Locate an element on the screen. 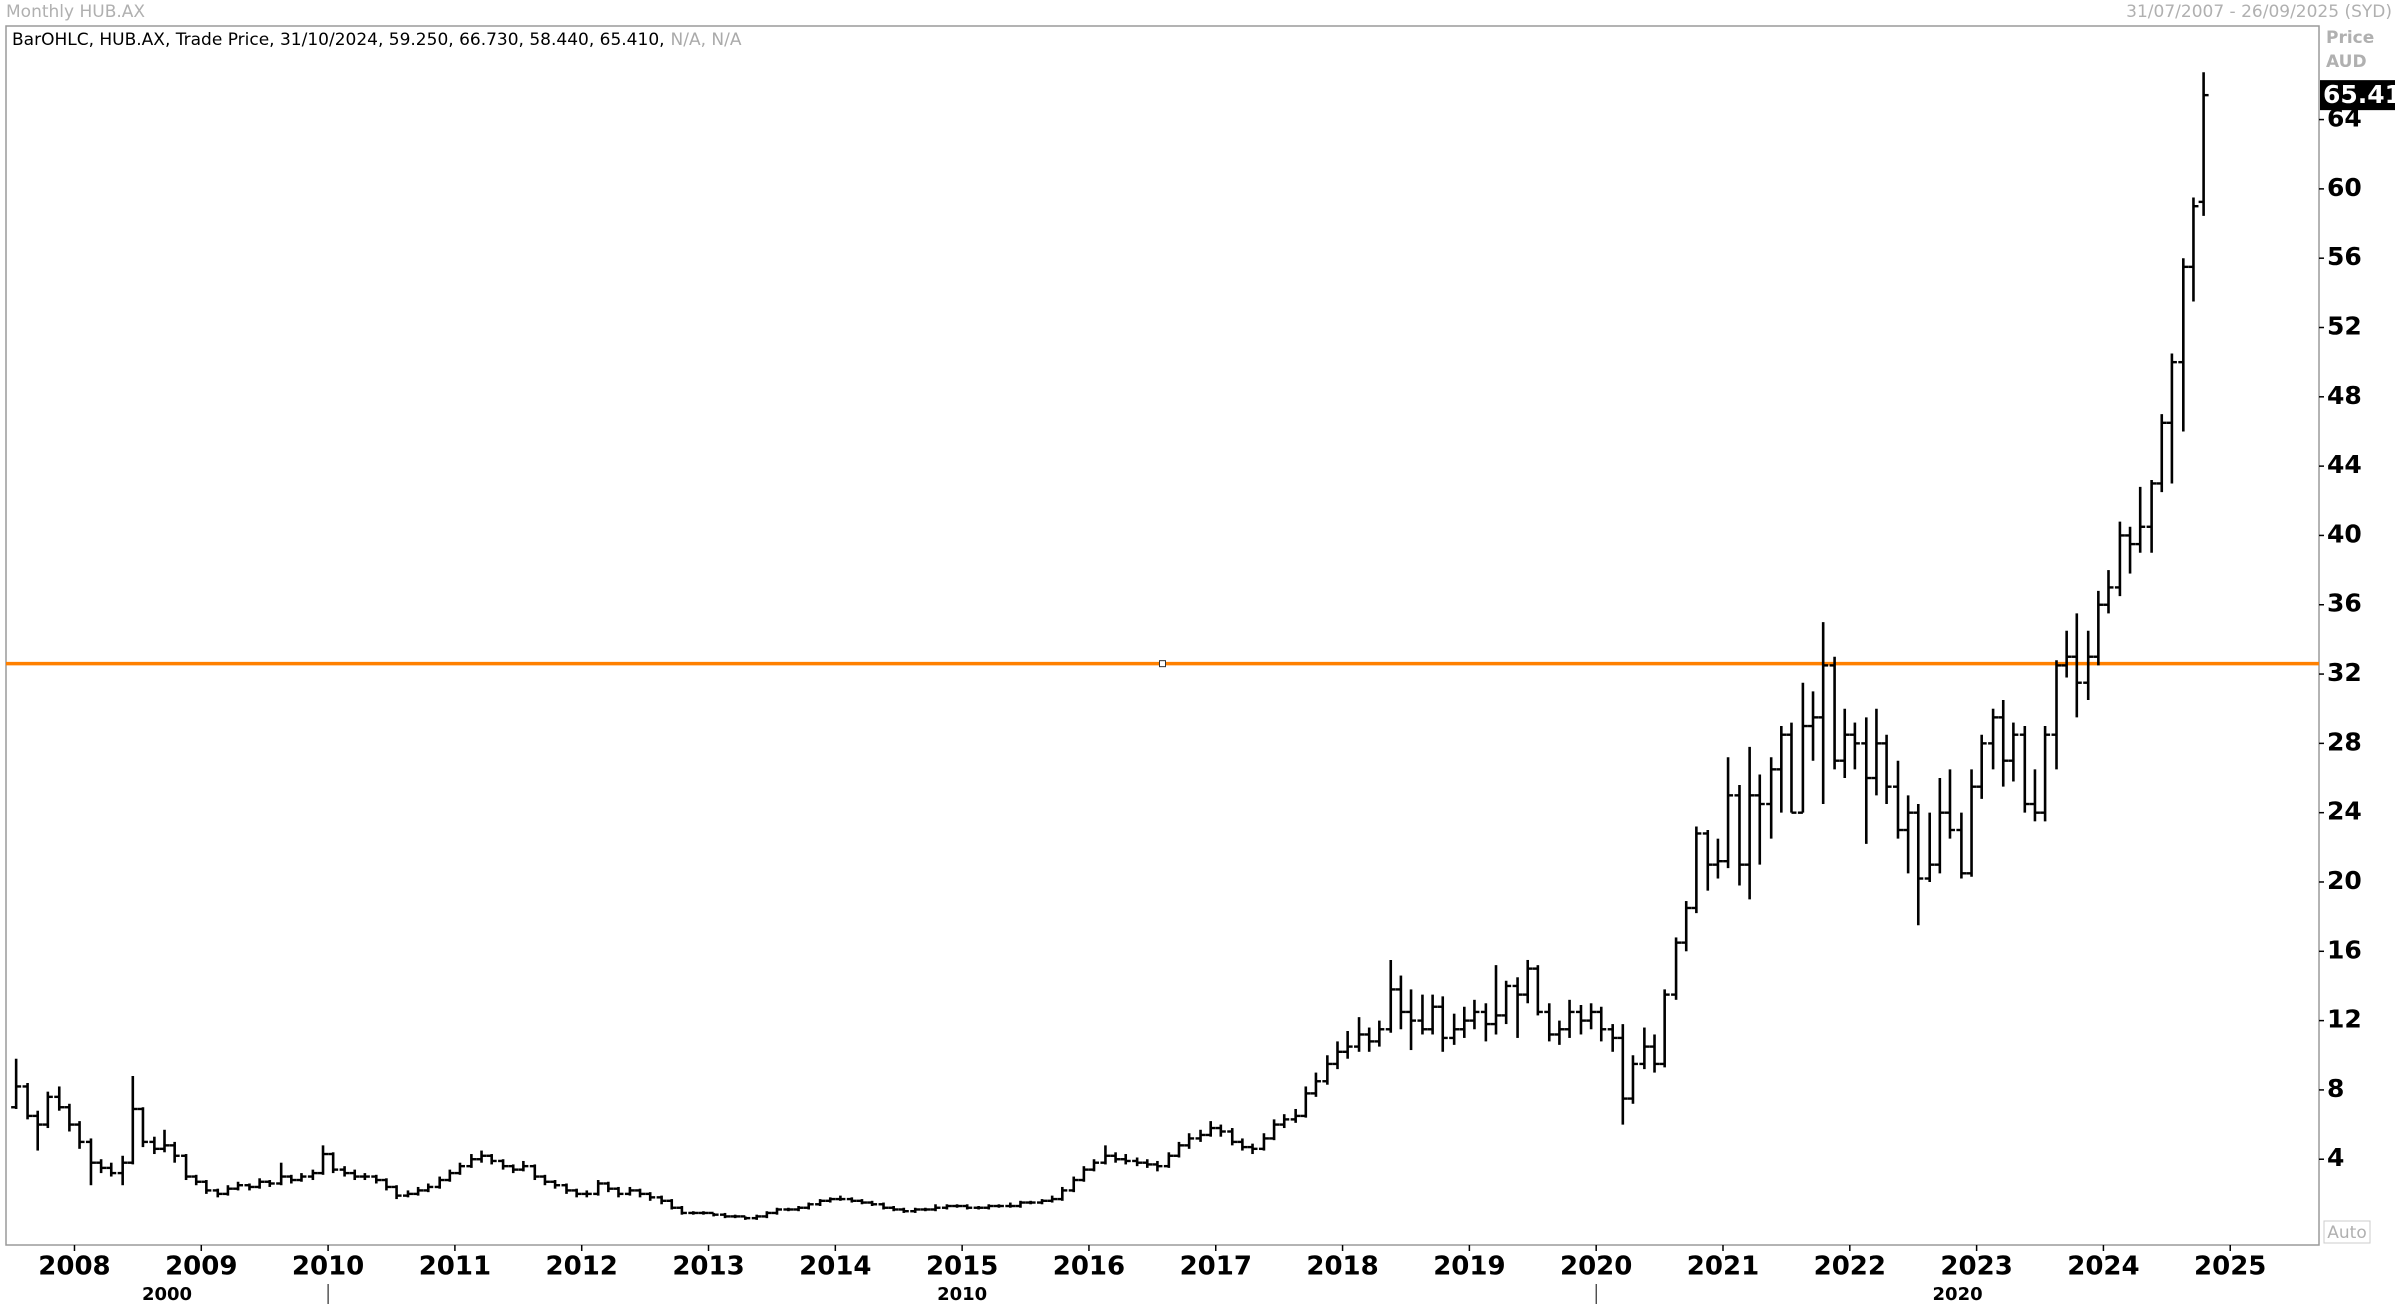  x-tick-label: 2021 is located at coordinates (1723, 1267).